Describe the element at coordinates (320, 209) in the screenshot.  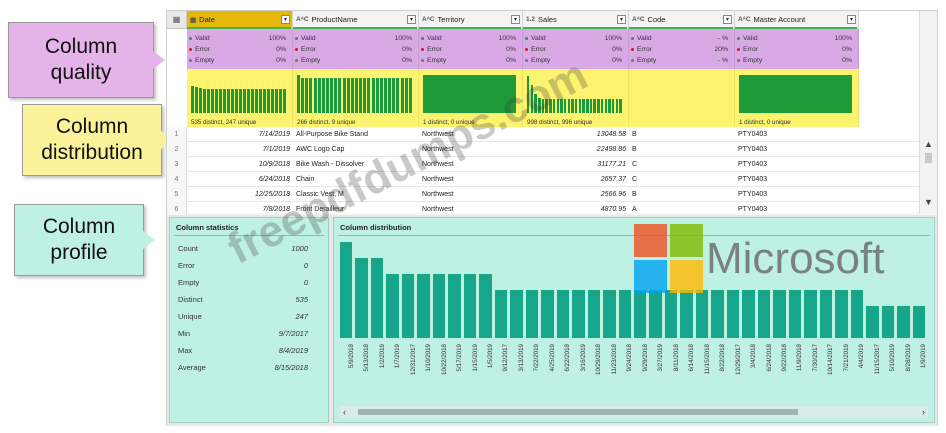
I see `table-cell-product: Front Derailleur` at that location.